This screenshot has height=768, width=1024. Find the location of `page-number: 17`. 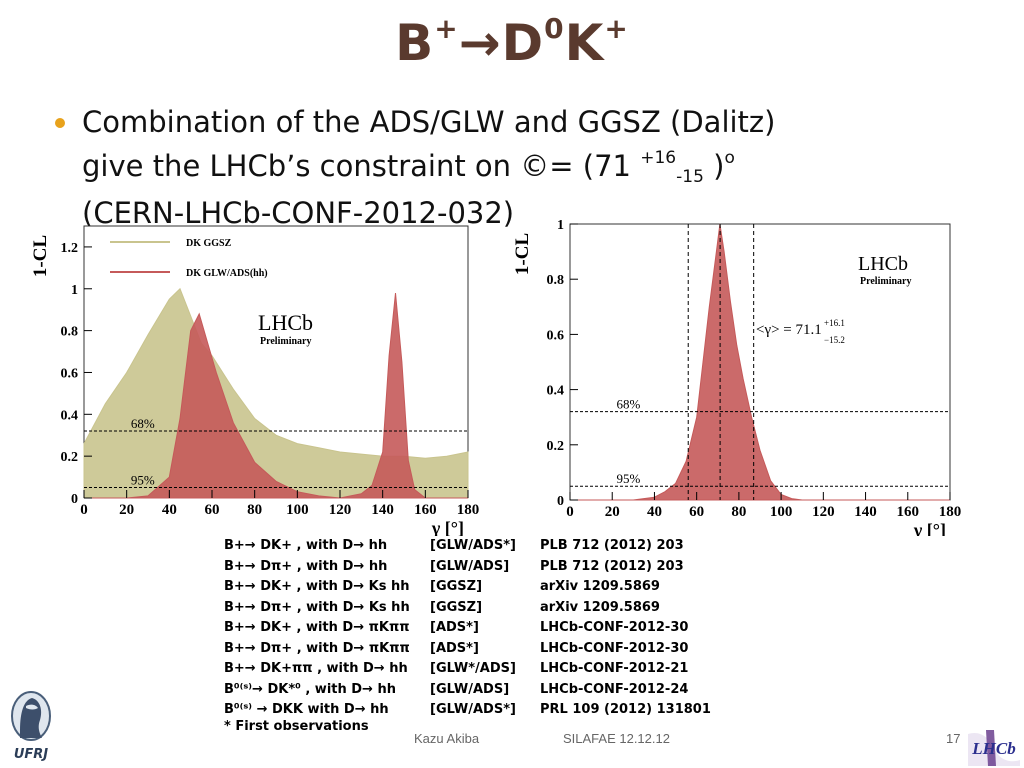

page-number: 17 is located at coordinates (953, 738).